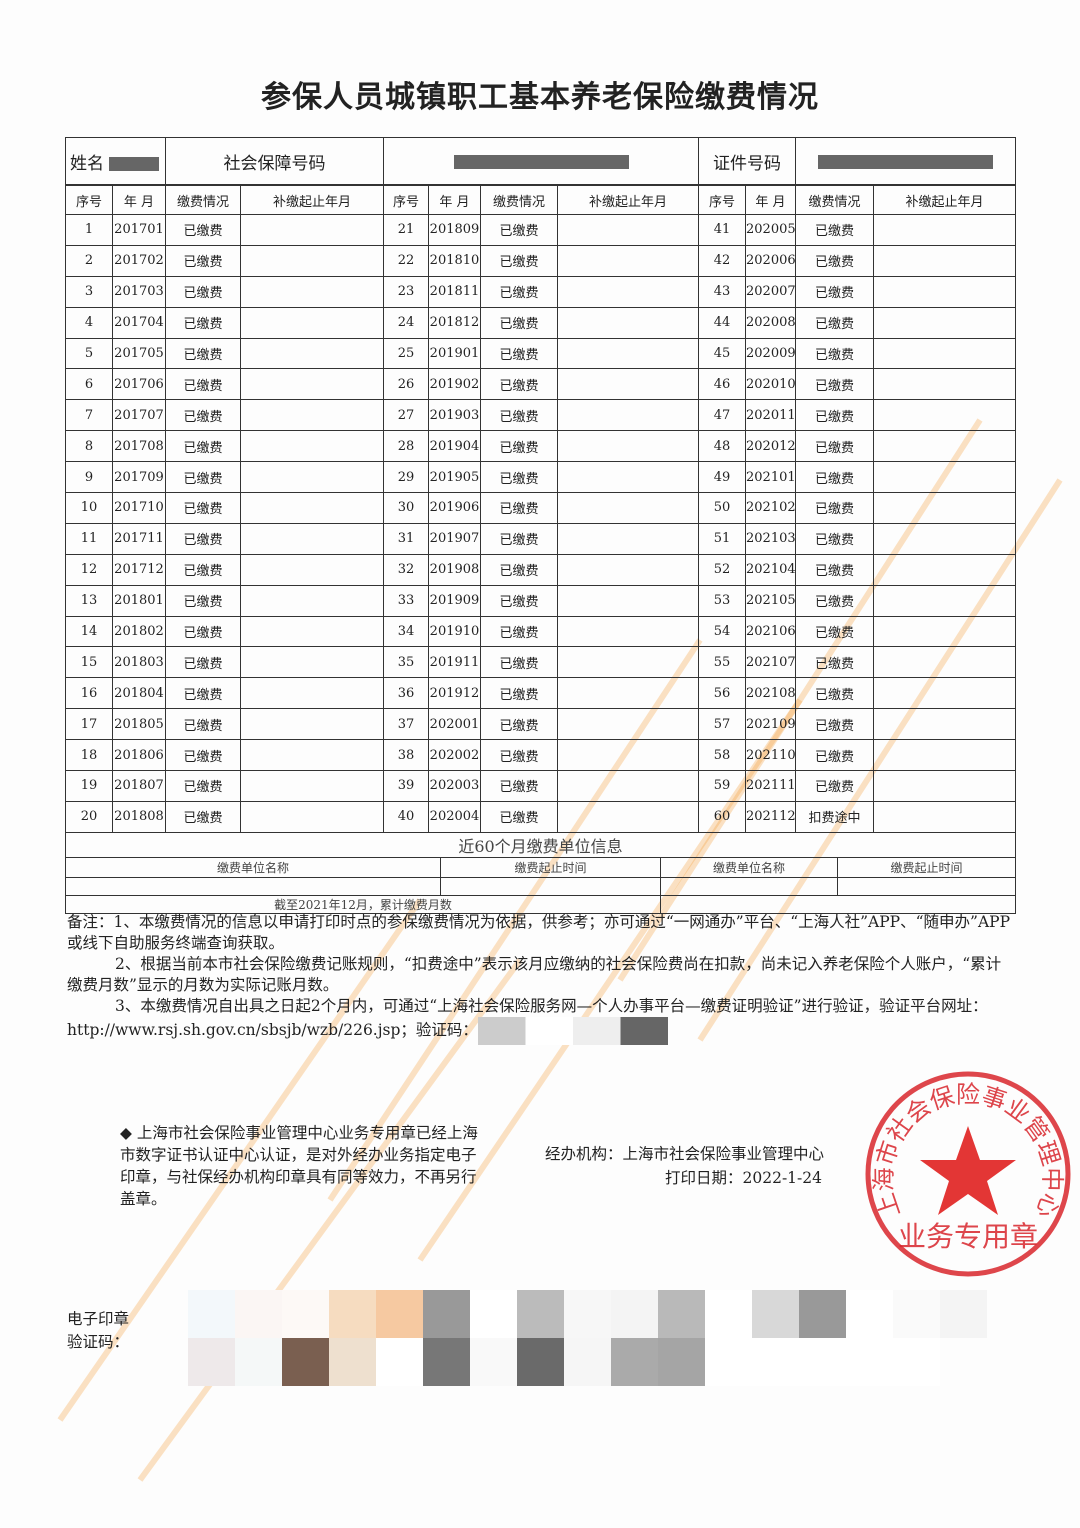  I want to click on redacted-seal-code, so click(588, 1338).